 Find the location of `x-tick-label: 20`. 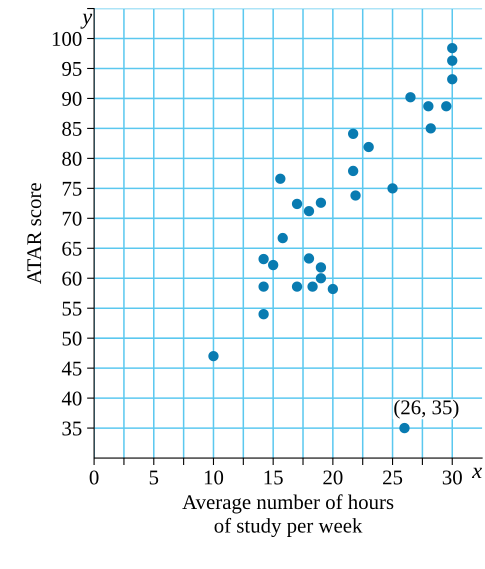

x-tick-label: 20 is located at coordinates (332, 477).